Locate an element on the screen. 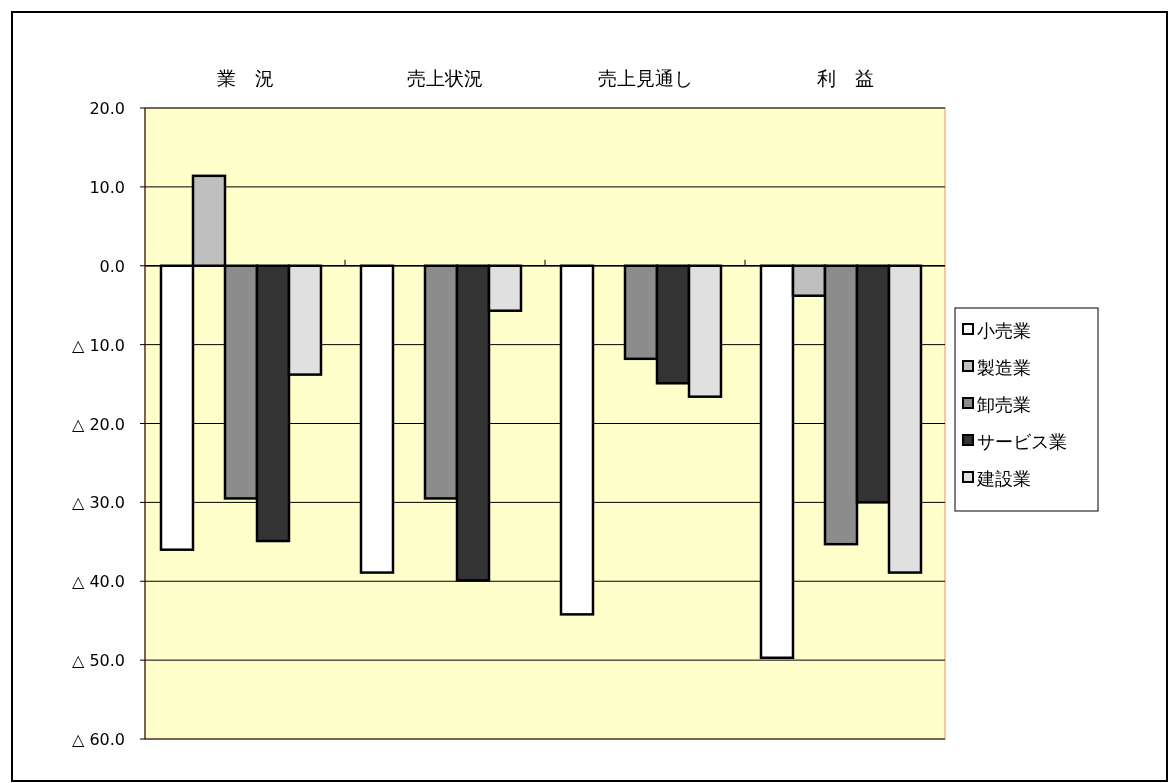 This screenshot has width=1169, height=783. y-tick-label: 10.0 is located at coordinates (107, 187).